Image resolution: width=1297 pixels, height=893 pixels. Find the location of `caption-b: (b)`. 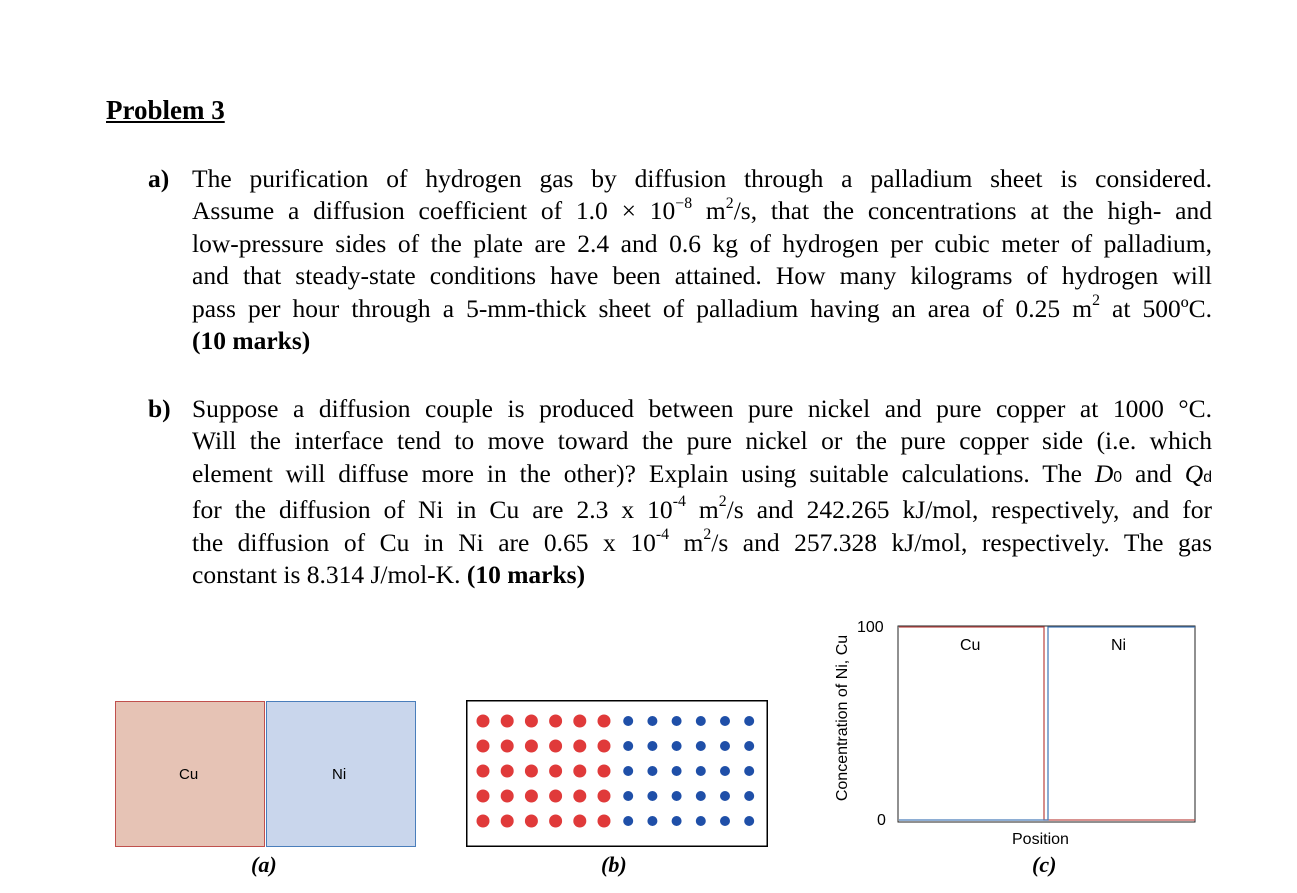

caption-b: (b) is located at coordinates (614, 864).